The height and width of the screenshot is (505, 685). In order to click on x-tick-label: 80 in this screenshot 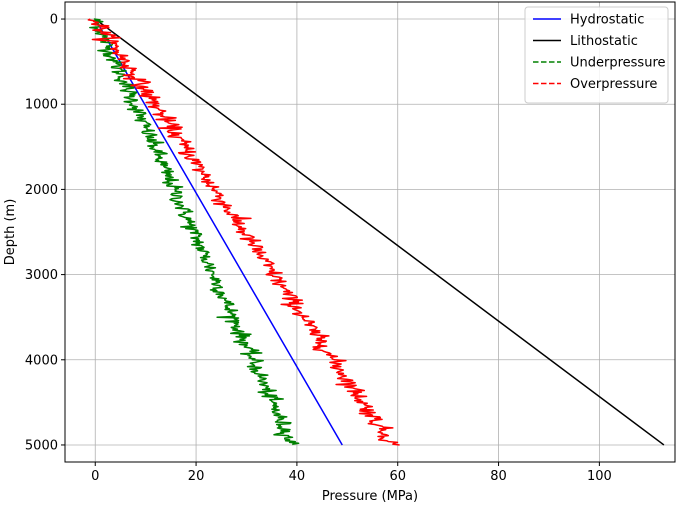, I will do `click(498, 476)`.